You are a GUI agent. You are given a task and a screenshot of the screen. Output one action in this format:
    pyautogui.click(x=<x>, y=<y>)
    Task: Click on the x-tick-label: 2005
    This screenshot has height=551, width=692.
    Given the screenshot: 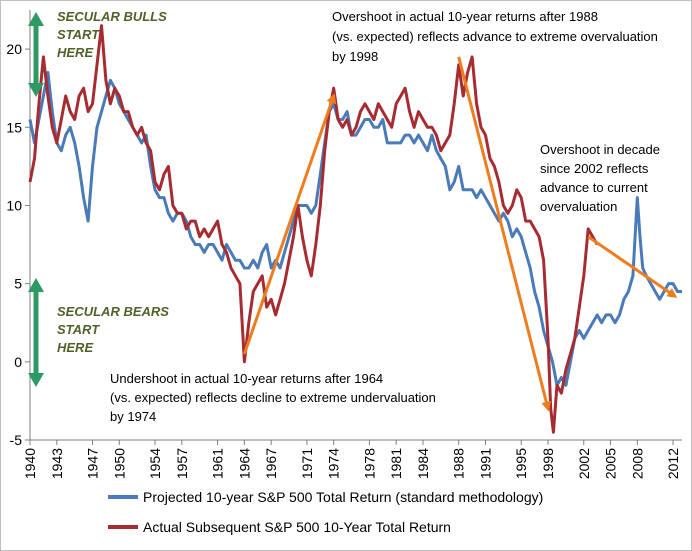 What is the action you would take?
    pyautogui.click(x=611, y=463)
    